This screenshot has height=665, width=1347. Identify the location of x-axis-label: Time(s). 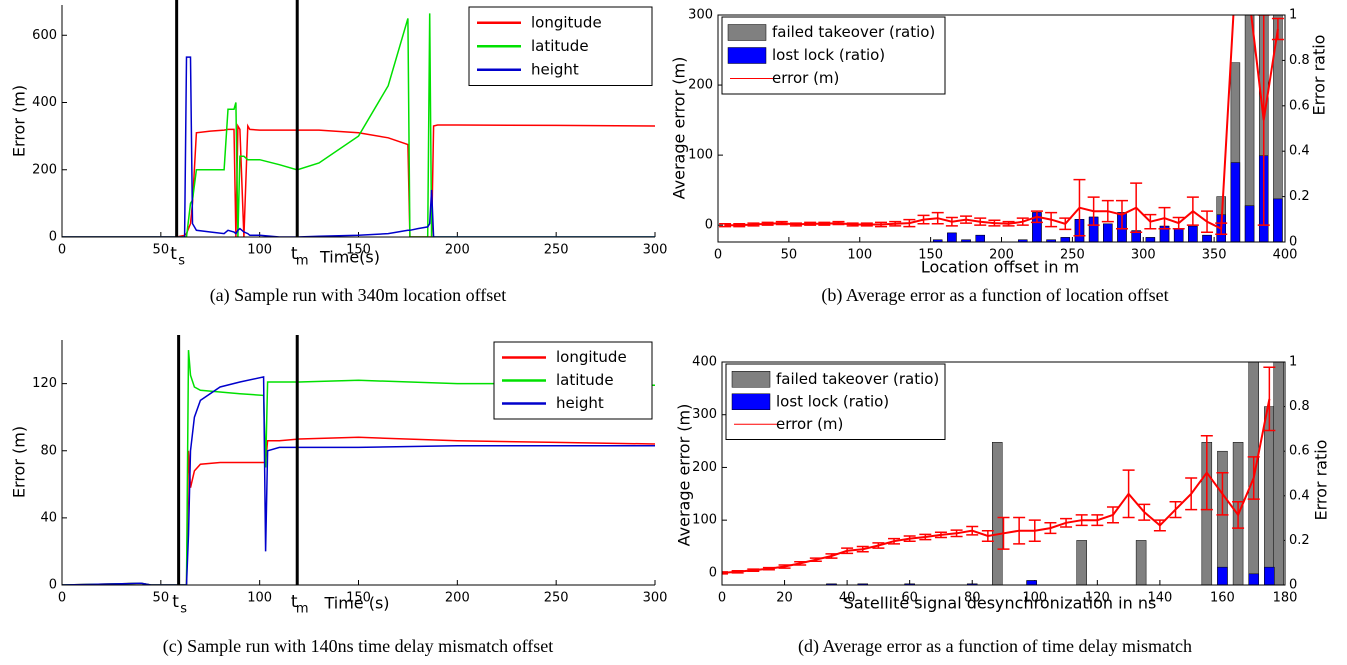
(349, 257).